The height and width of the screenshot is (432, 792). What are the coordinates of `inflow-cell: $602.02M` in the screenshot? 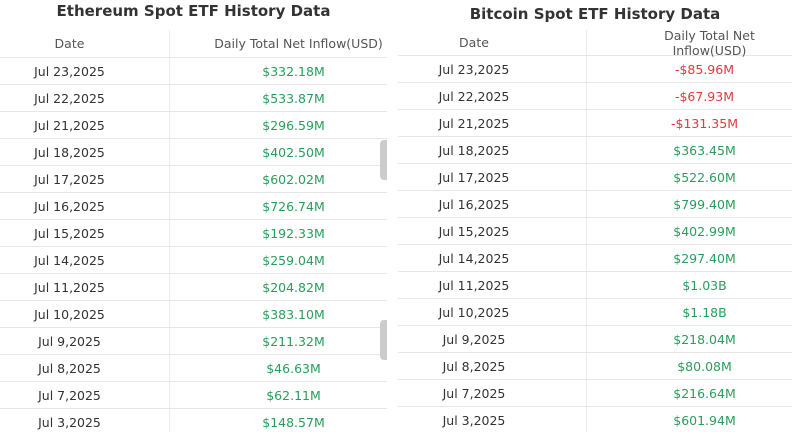 It's located at (293, 179).